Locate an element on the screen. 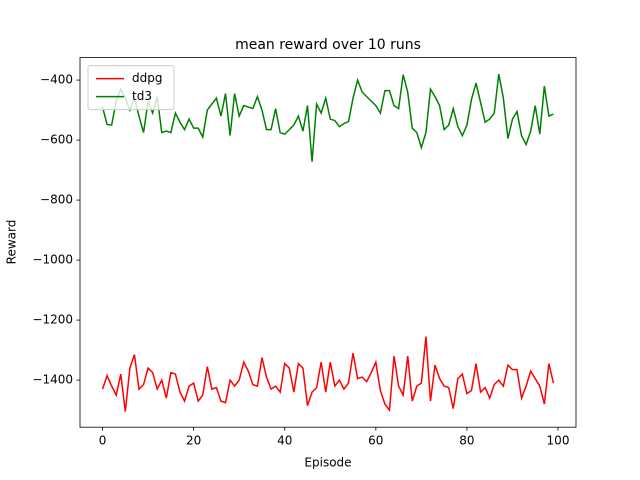  y-tick-label: −1200 is located at coordinates (52, 320).